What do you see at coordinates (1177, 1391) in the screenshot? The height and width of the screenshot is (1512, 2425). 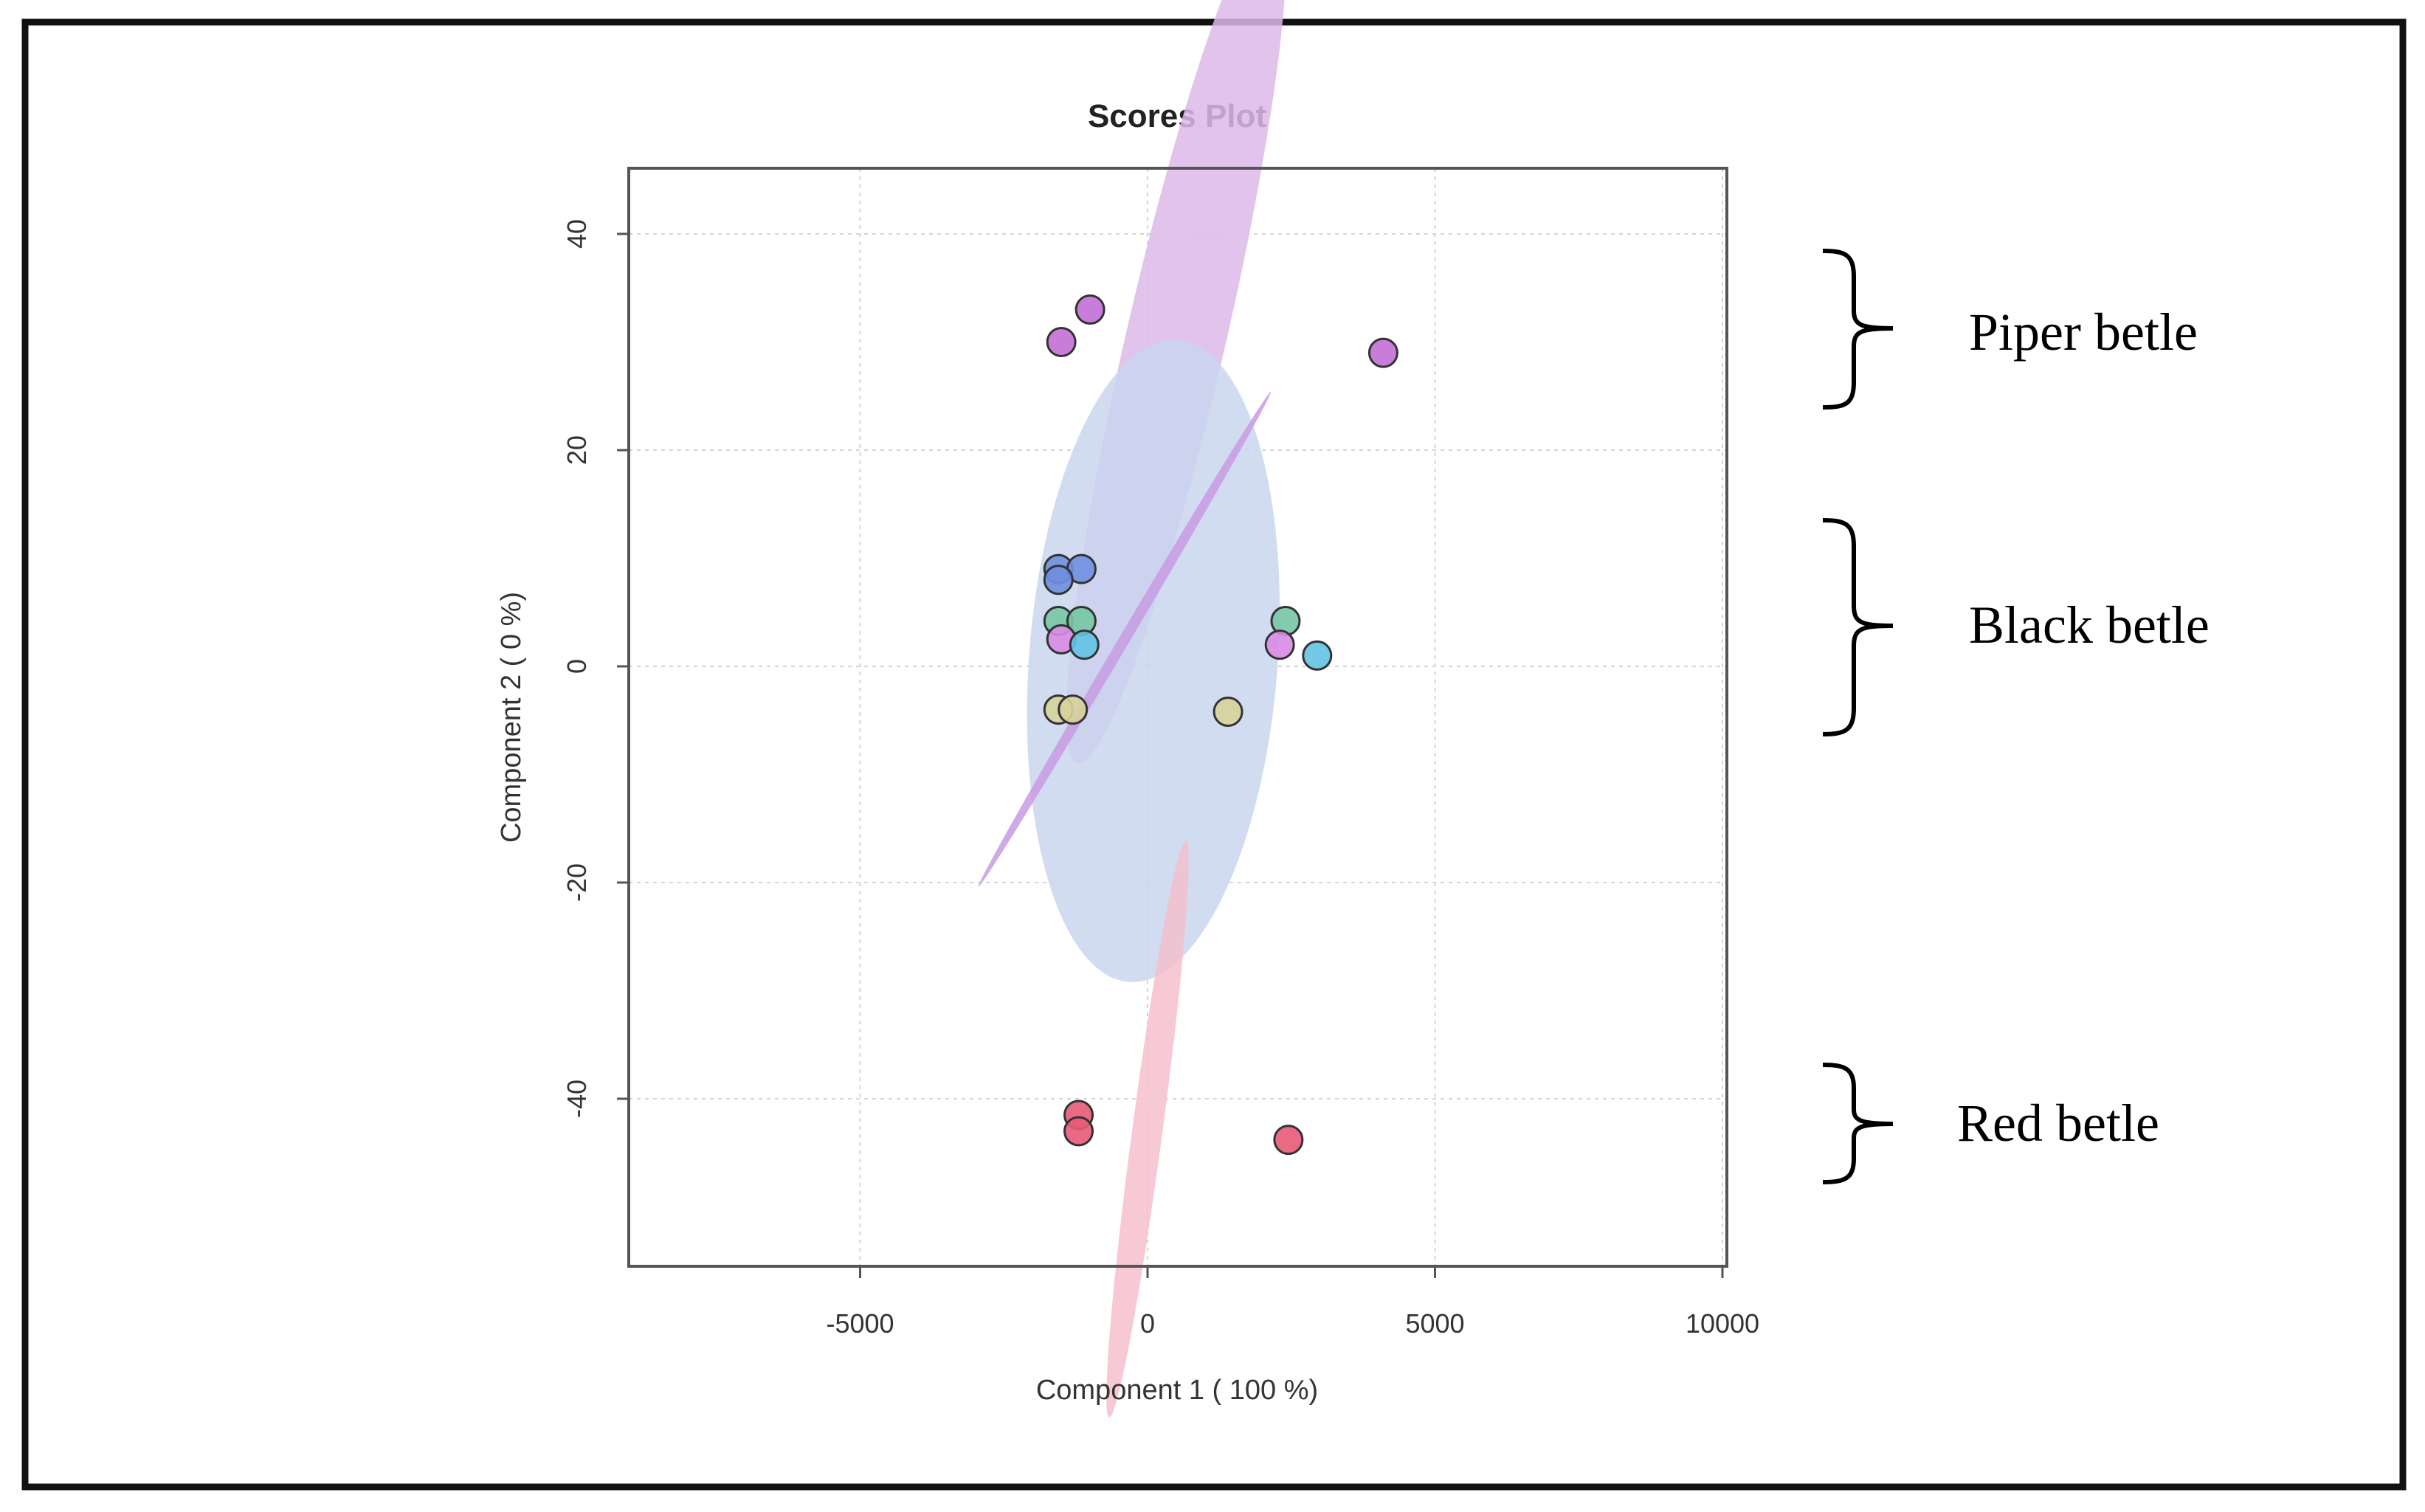 I see `x-axis-label: Component 1 ( 100 %)` at bounding box center [1177, 1391].